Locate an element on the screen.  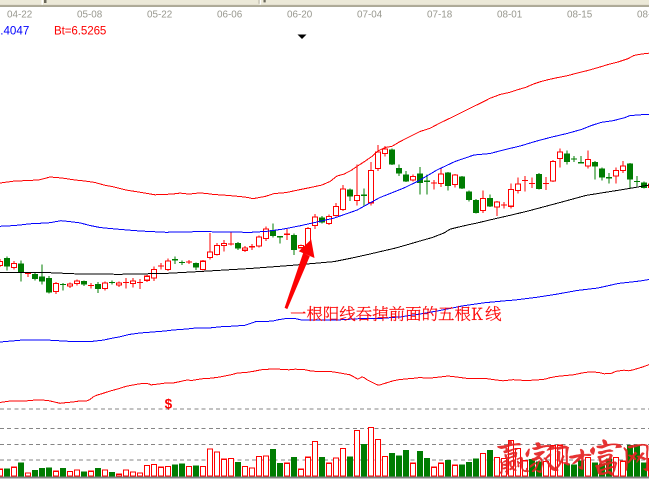
svg-text: 05-22 is located at coordinates (159, 15).